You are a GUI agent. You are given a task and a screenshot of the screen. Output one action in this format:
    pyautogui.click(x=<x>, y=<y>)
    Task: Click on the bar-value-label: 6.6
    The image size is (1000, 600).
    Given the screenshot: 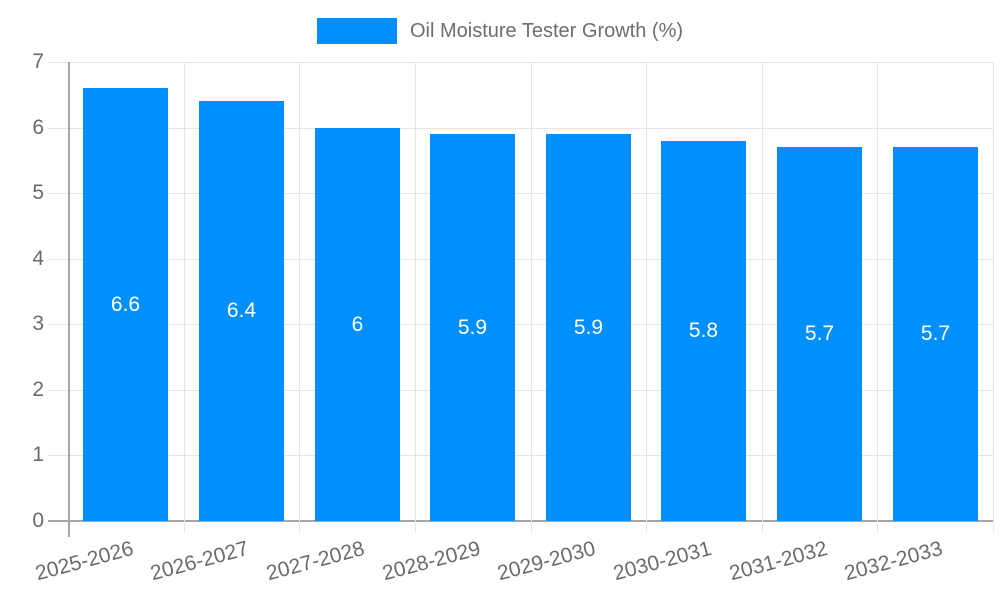 What is the action you would take?
    pyautogui.click(x=125, y=304)
    